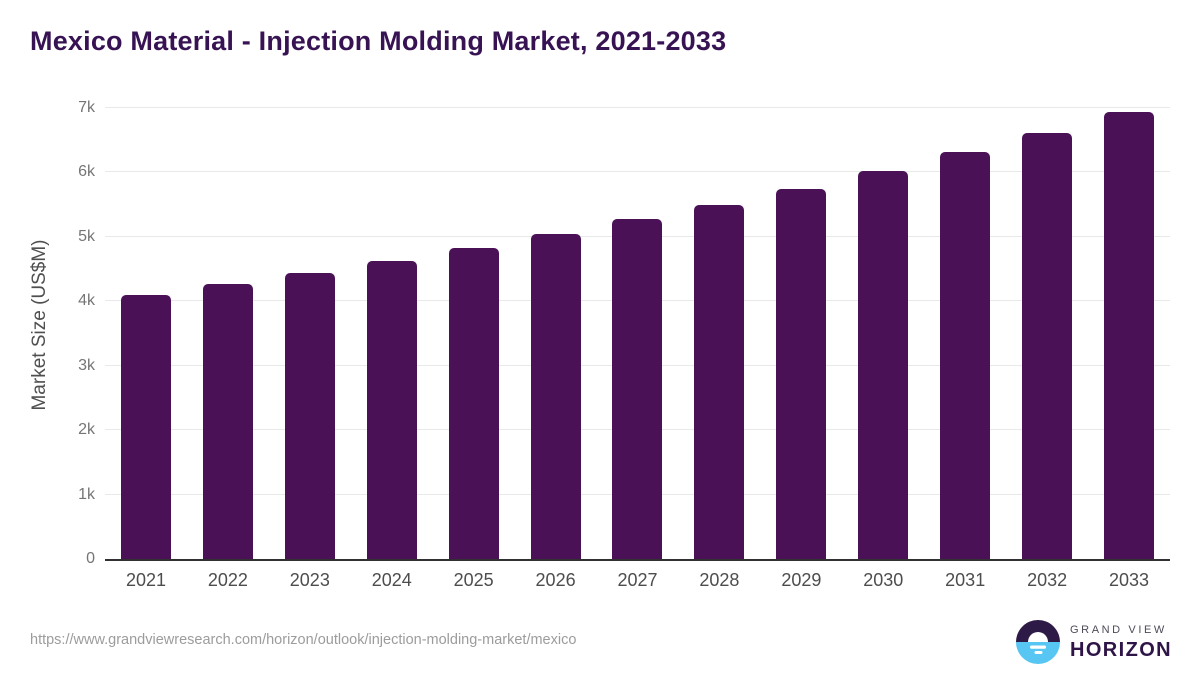 This screenshot has height=675, width=1200. I want to click on grandview-horizon-logo: GRAND VIEW HORIZON, so click(1094, 642).